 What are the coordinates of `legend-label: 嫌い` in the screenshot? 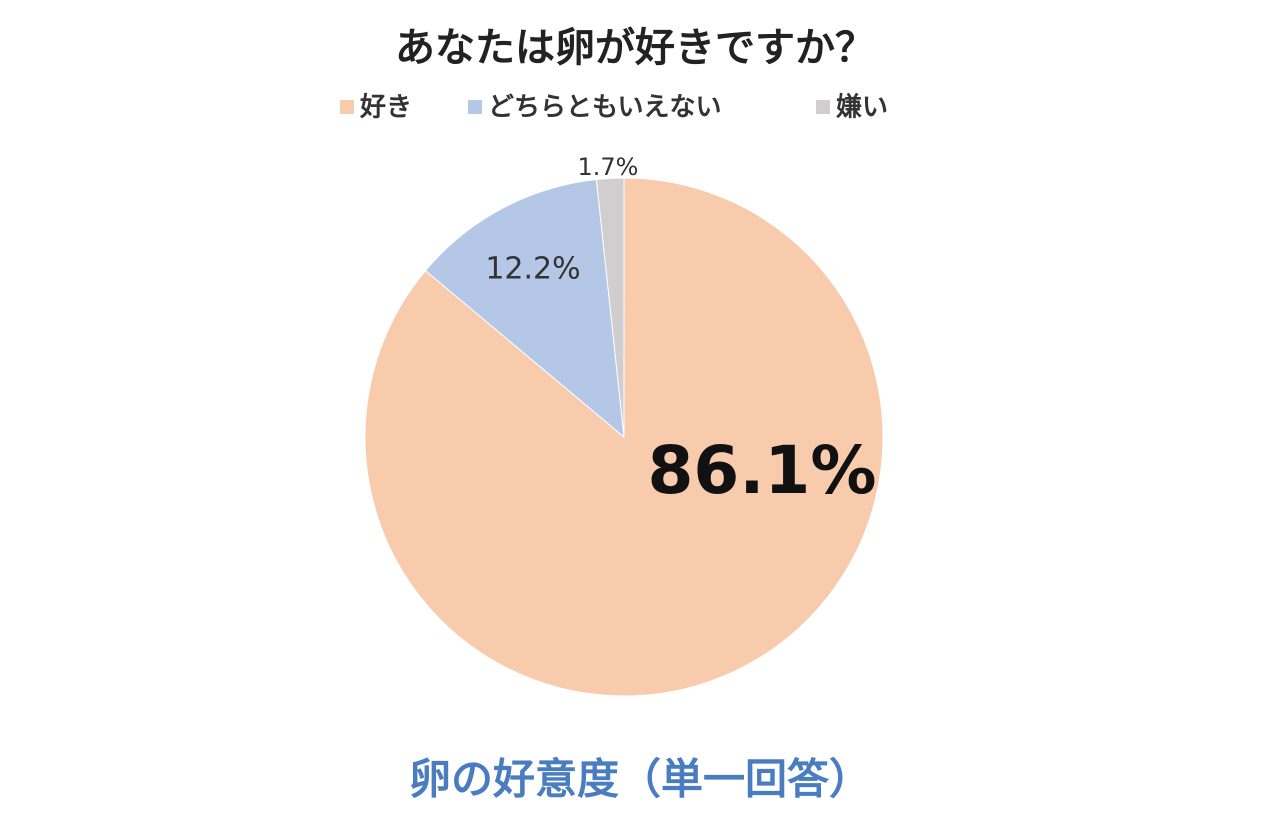 It's located at (862, 108).